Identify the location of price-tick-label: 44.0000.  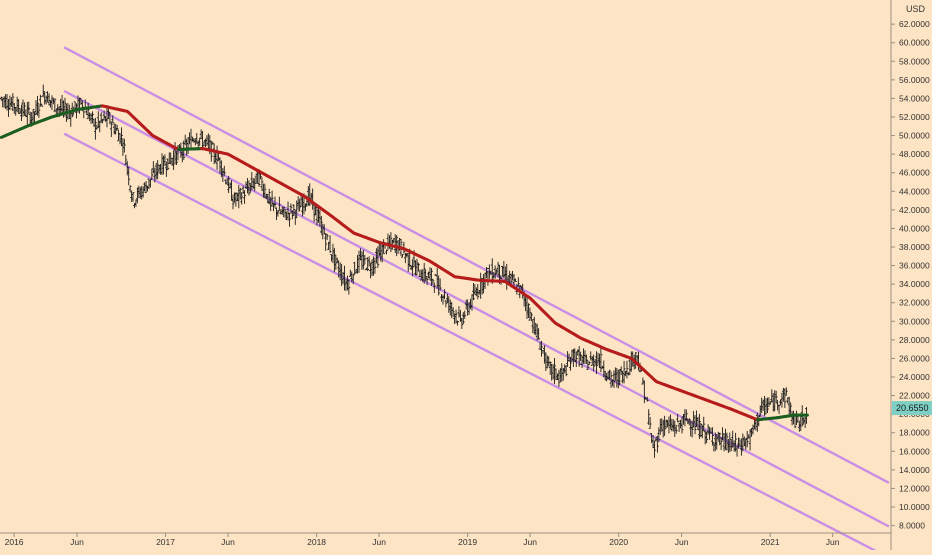
(914, 191).